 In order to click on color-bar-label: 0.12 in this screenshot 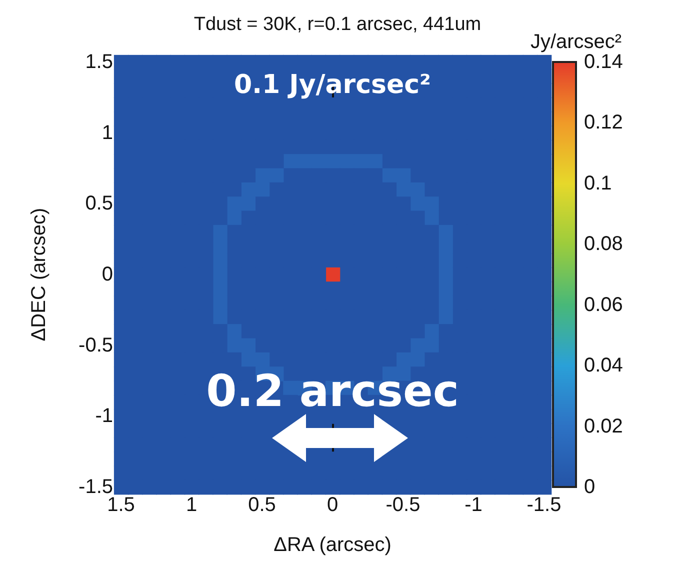, I will do `click(603, 123)`.